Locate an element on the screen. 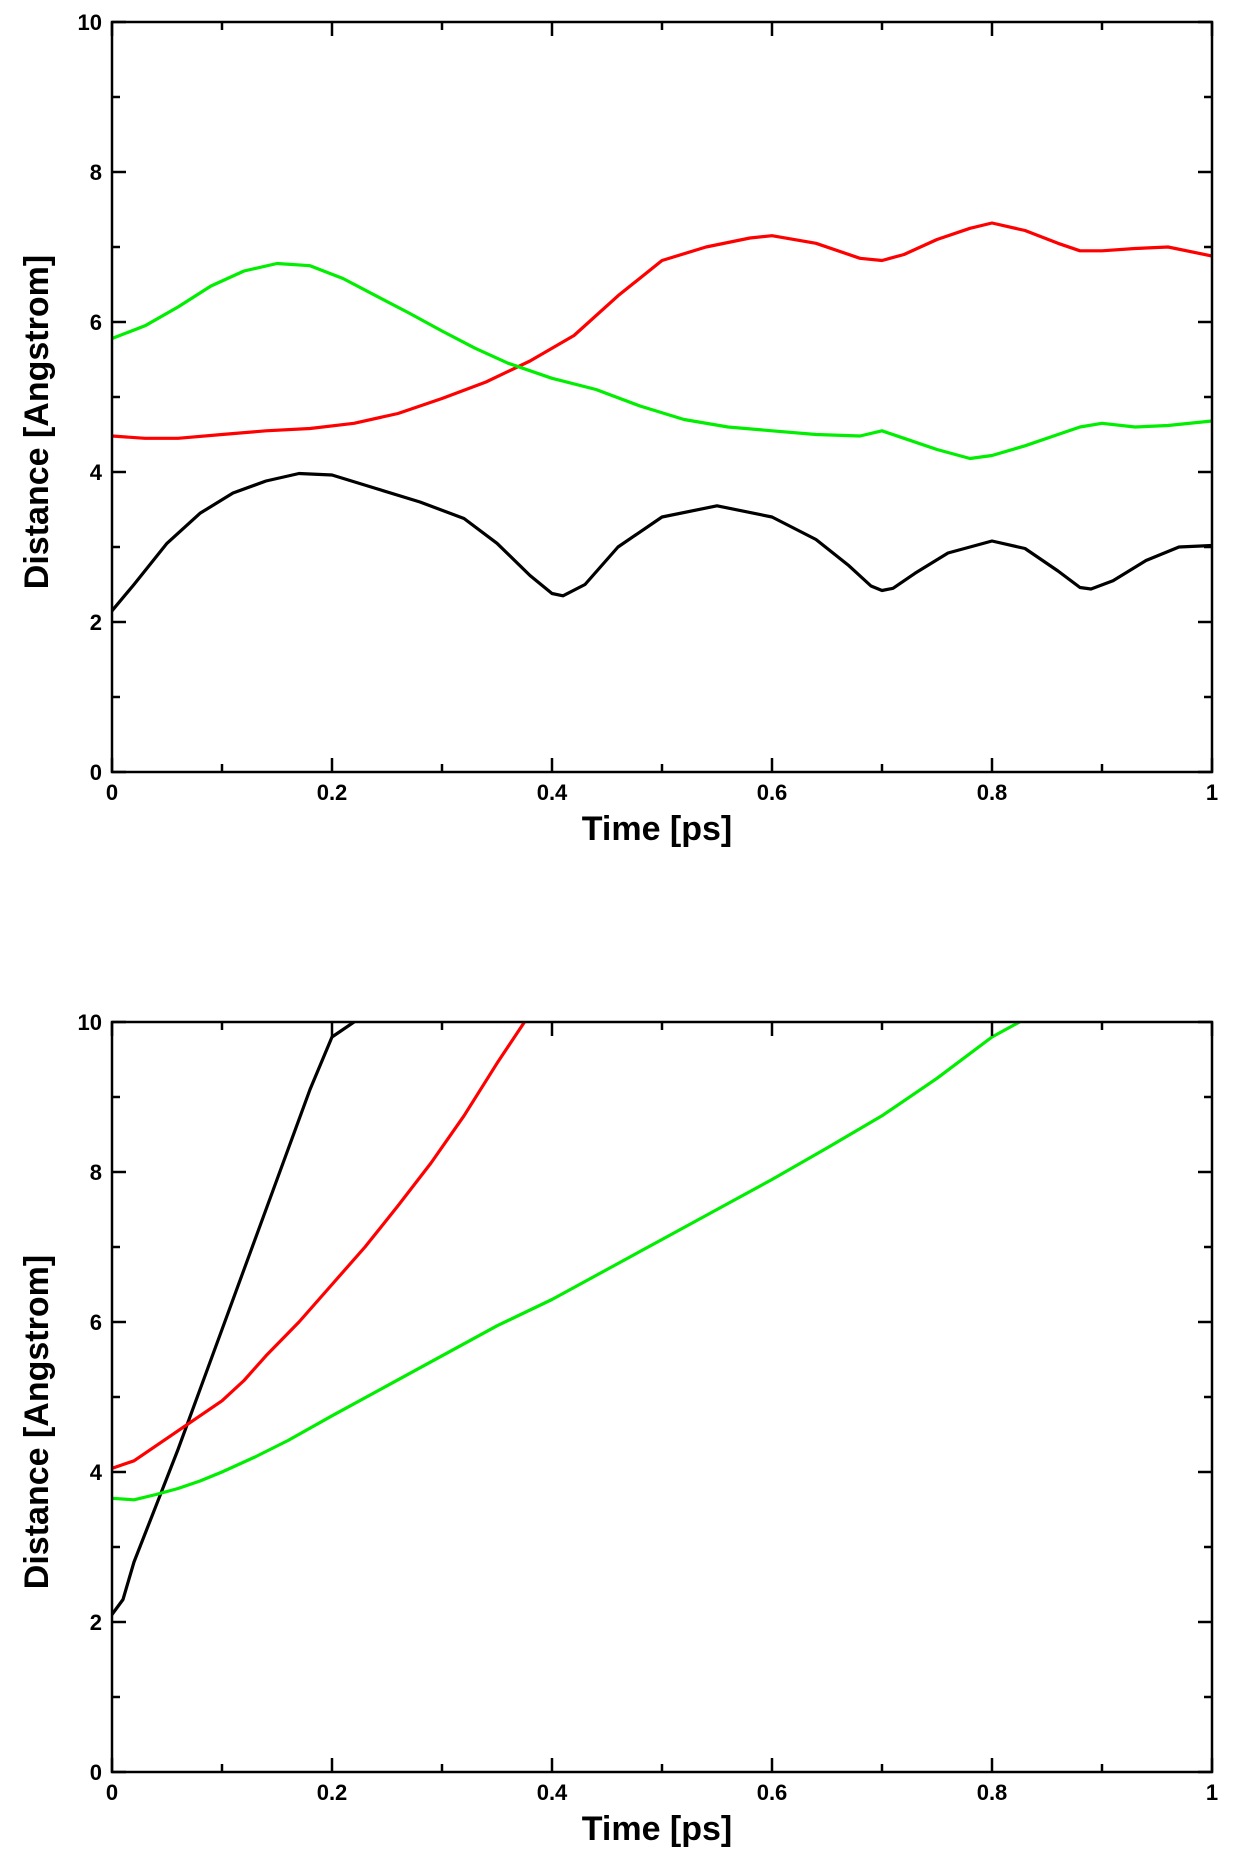  x-axis-label-1: Time [ps] is located at coordinates (657, 829).